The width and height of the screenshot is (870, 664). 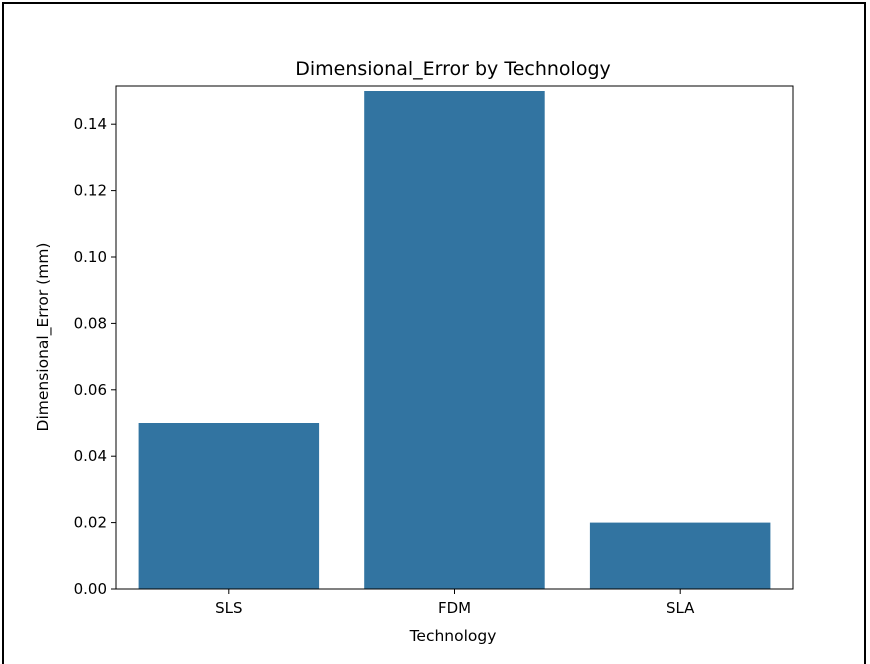 I want to click on x-tick-label-sls: SLS, so click(x=228, y=608).